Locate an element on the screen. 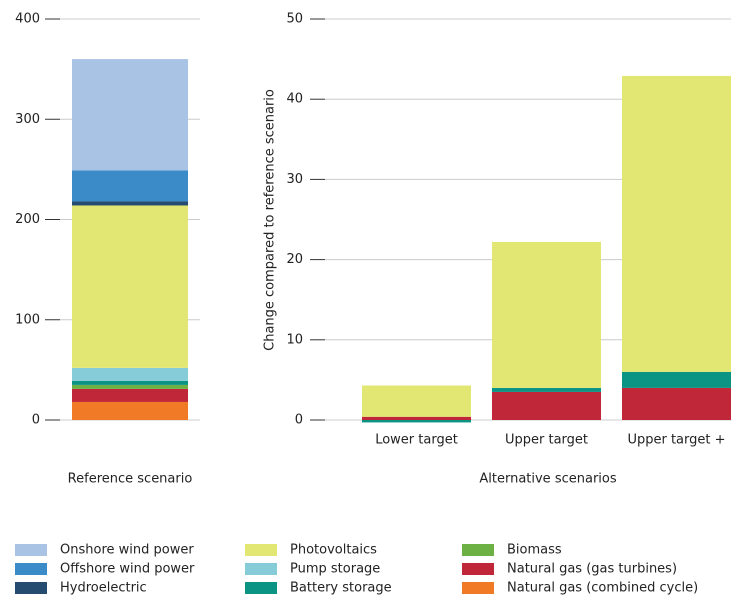 The width and height of the screenshot is (739, 608). legend-label: Natural gas (combined cycle) is located at coordinates (602, 588).